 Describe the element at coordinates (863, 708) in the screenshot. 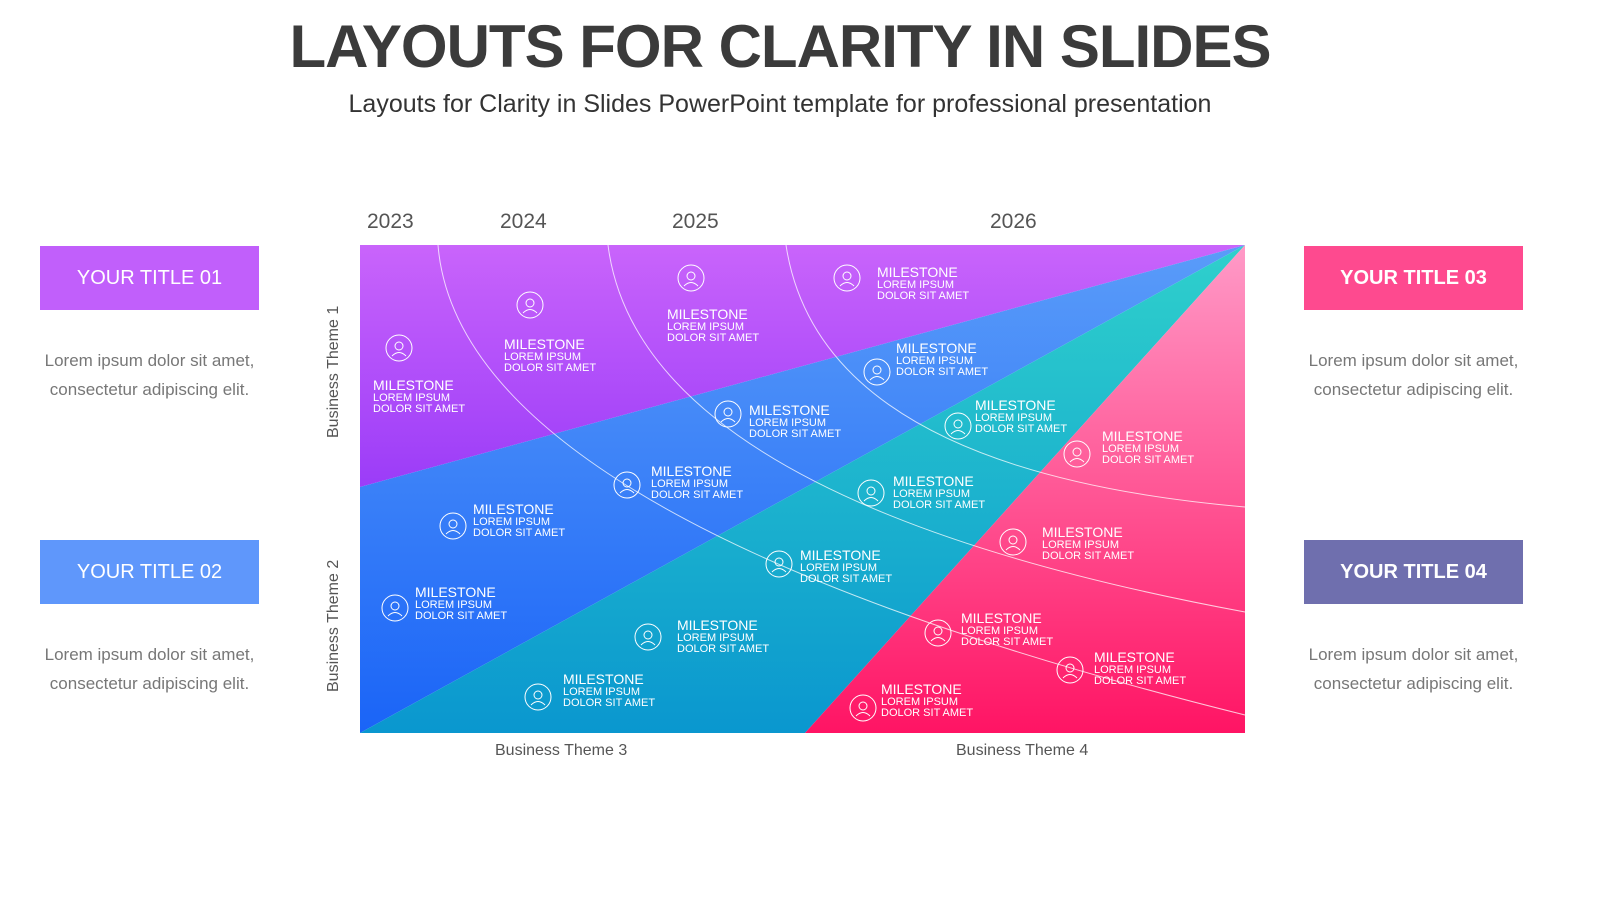

I see `briefcase-icon` at that location.